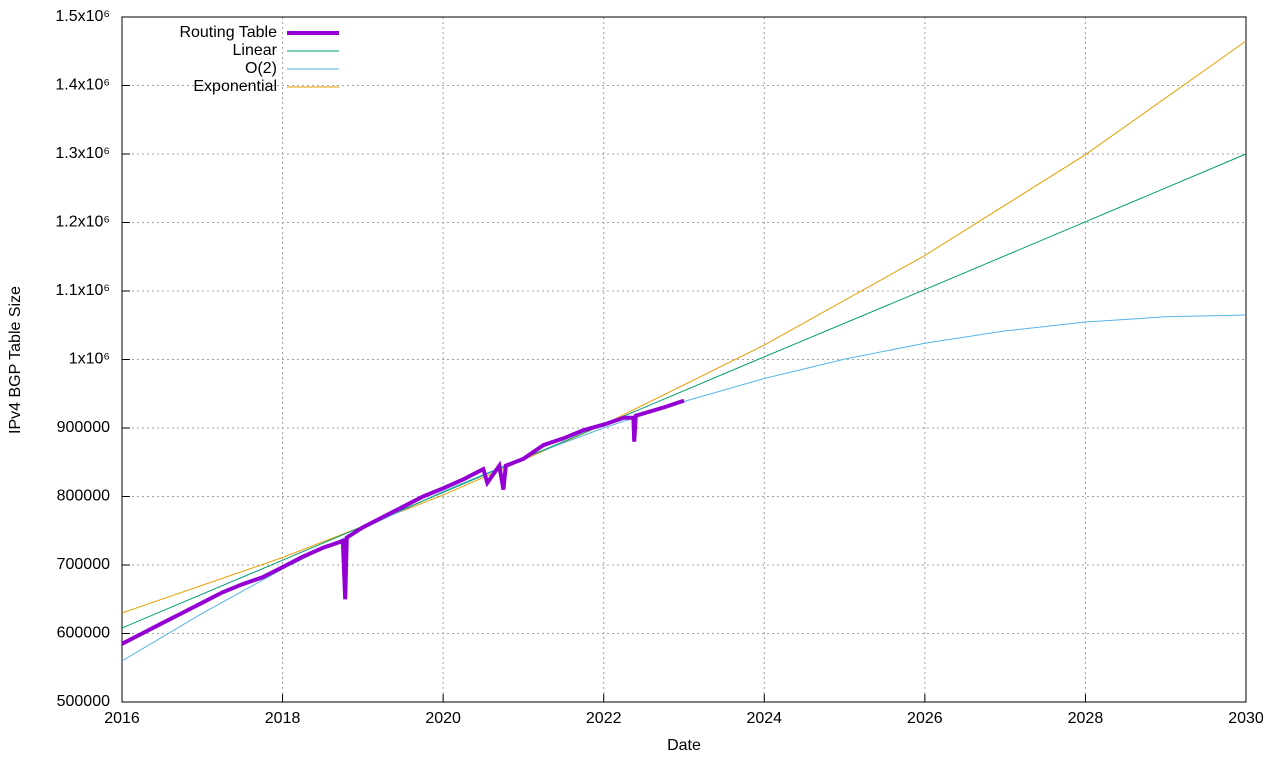  What do you see at coordinates (925, 718) in the screenshot?
I see `x-tick-label: 2026` at bounding box center [925, 718].